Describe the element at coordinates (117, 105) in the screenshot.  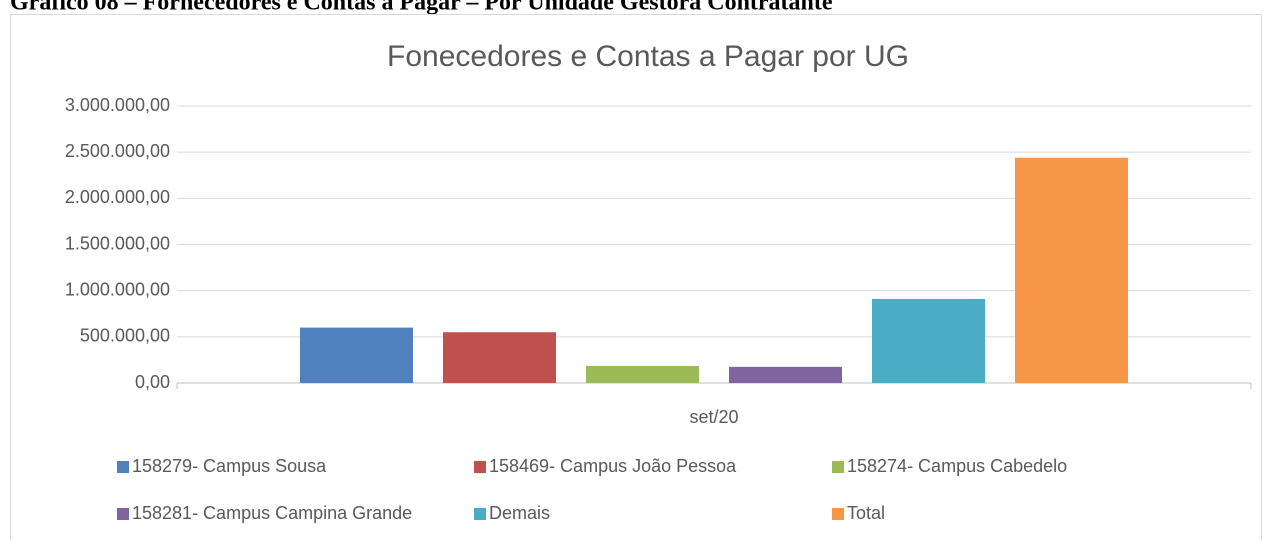
I see `y-tick-label: 3.000.000,00` at that location.